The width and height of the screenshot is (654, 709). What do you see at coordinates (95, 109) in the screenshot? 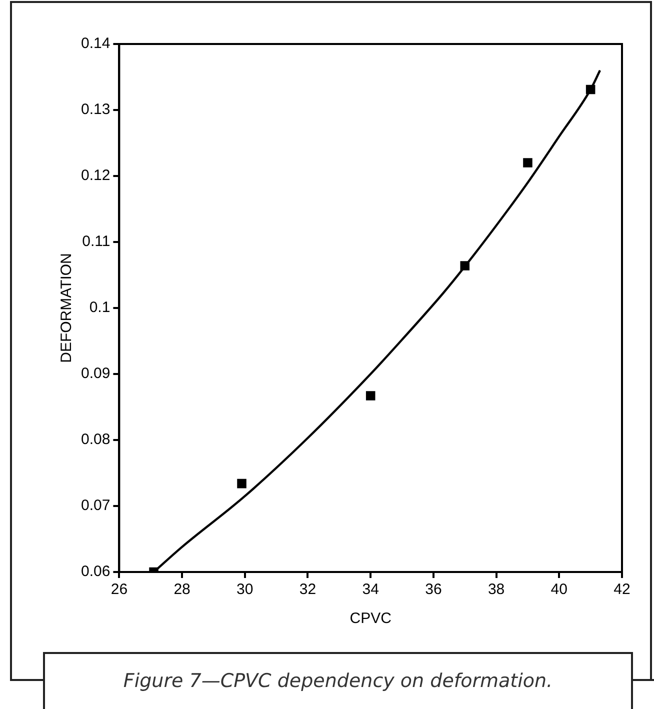
I see `y-tick-label: 0.13` at bounding box center [95, 109].